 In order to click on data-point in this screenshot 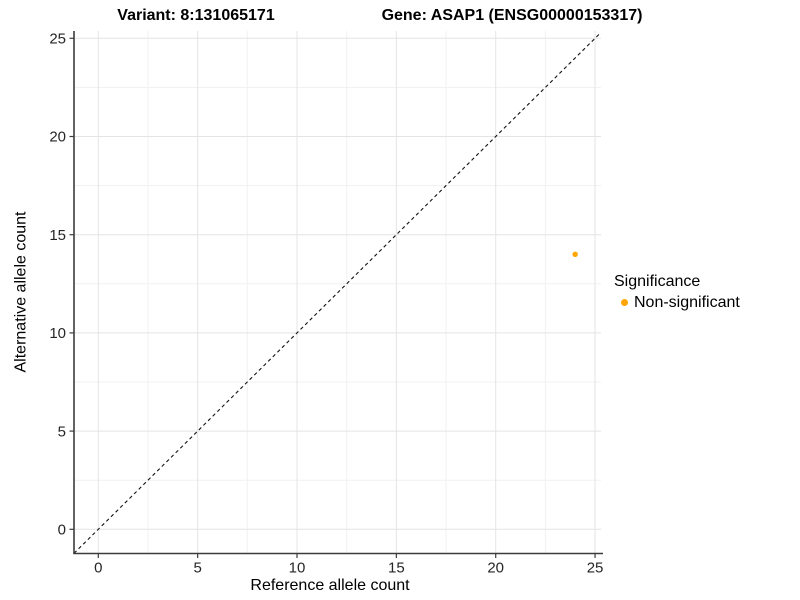, I will do `click(575, 254)`.